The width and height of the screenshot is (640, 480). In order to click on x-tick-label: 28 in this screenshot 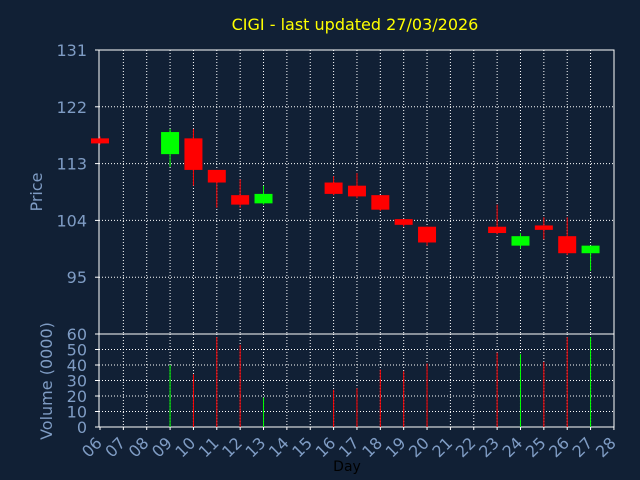, I will do `click(606, 447)`.